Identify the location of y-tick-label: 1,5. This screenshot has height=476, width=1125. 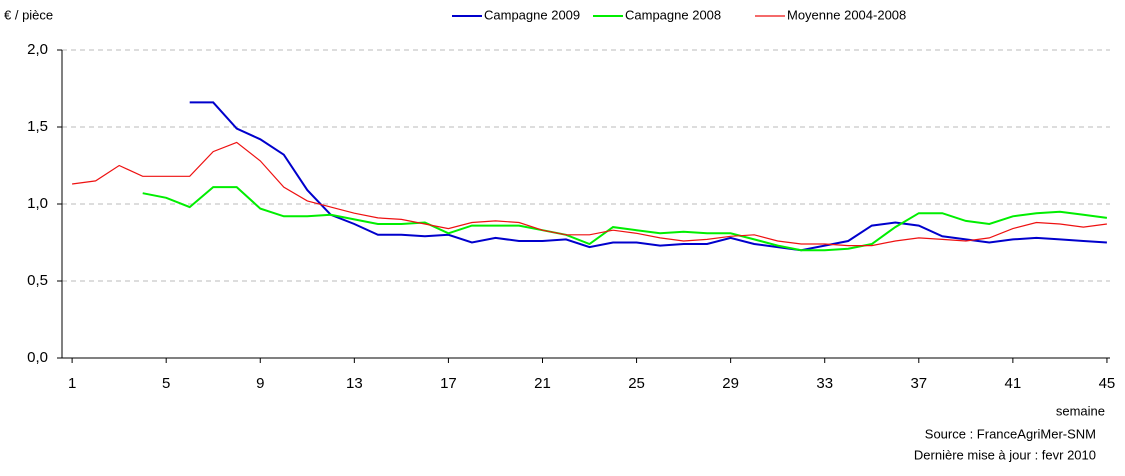
(37, 126).